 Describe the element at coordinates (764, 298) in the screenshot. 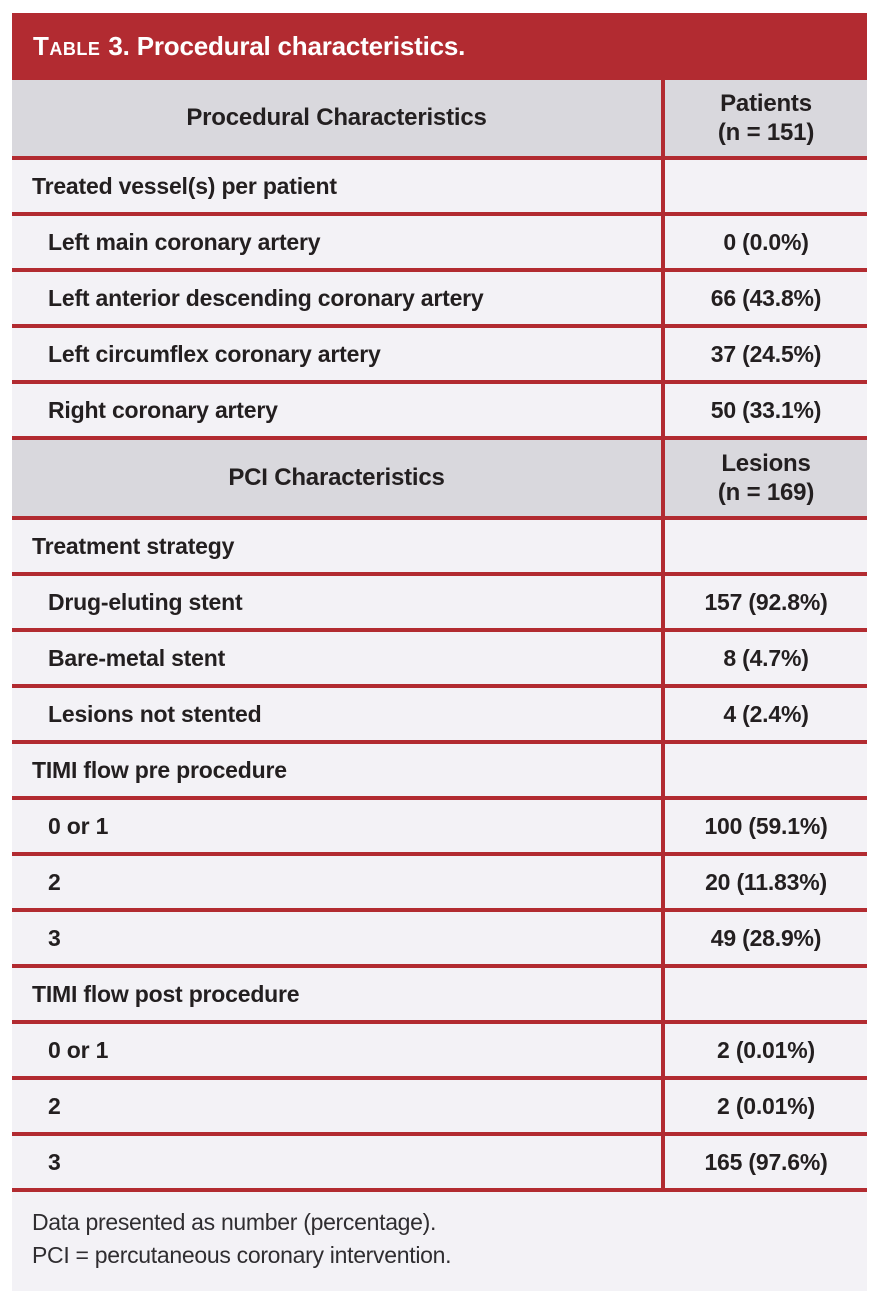

I see `row-value: 66 (43.8%)` at that location.